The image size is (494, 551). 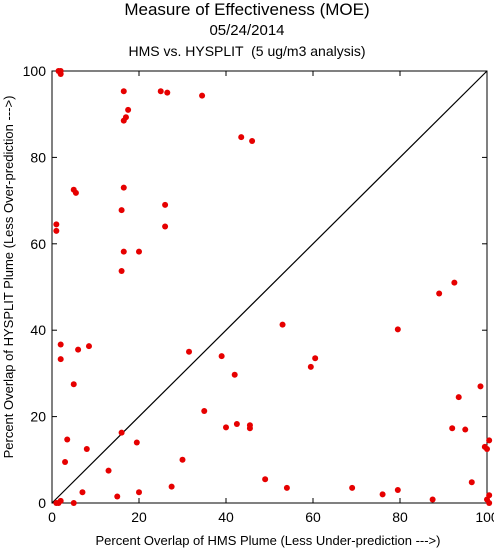 What do you see at coordinates (35, 71) in the screenshot?
I see `y-tick-label: 100` at bounding box center [35, 71].